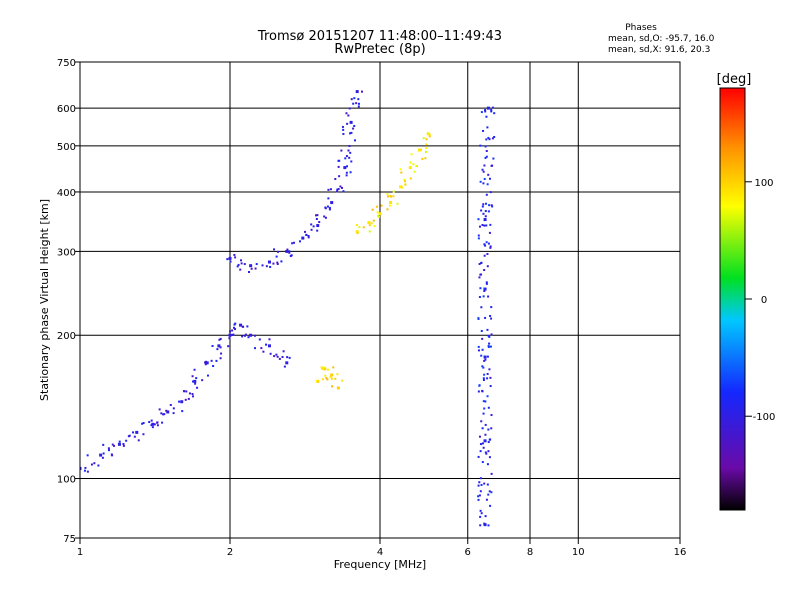  What do you see at coordinates (380, 552) in the screenshot?
I see `x-tick-label: 4` at bounding box center [380, 552].